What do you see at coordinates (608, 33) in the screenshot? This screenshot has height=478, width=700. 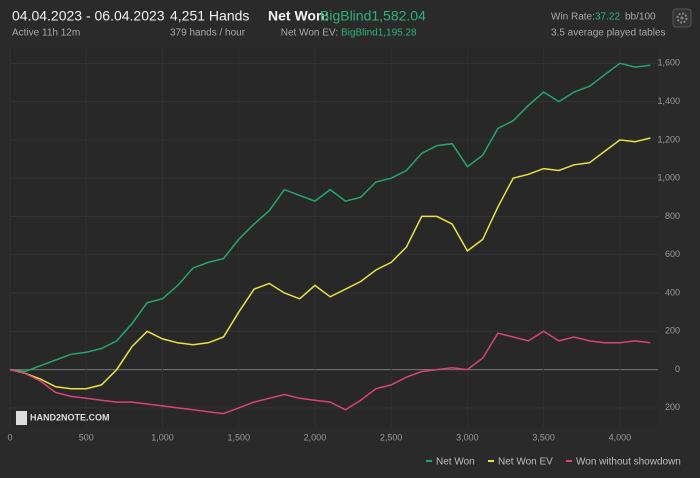 I see `tables: 3.5 average played tables` at bounding box center [608, 33].